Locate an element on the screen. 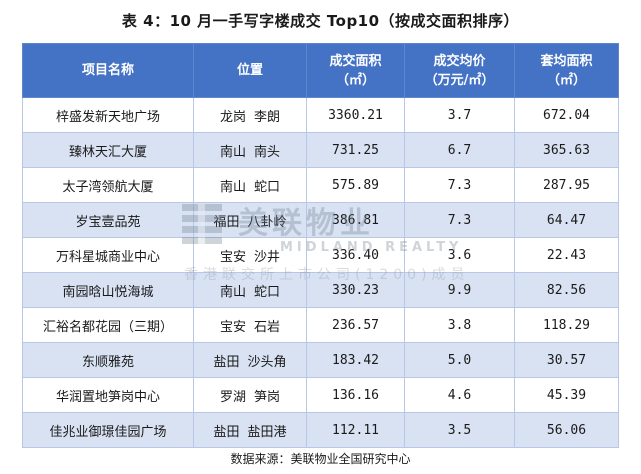 The width and height of the screenshot is (641, 474). unit-avg-area: 64.47 is located at coordinates (566, 220).